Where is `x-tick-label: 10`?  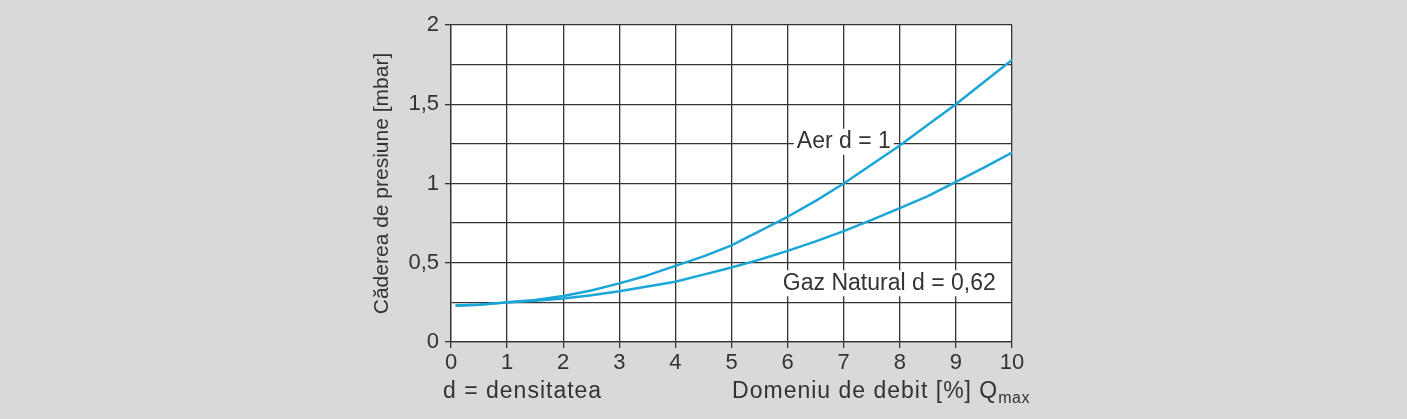 x-tick-label: 10 is located at coordinates (1012, 362).